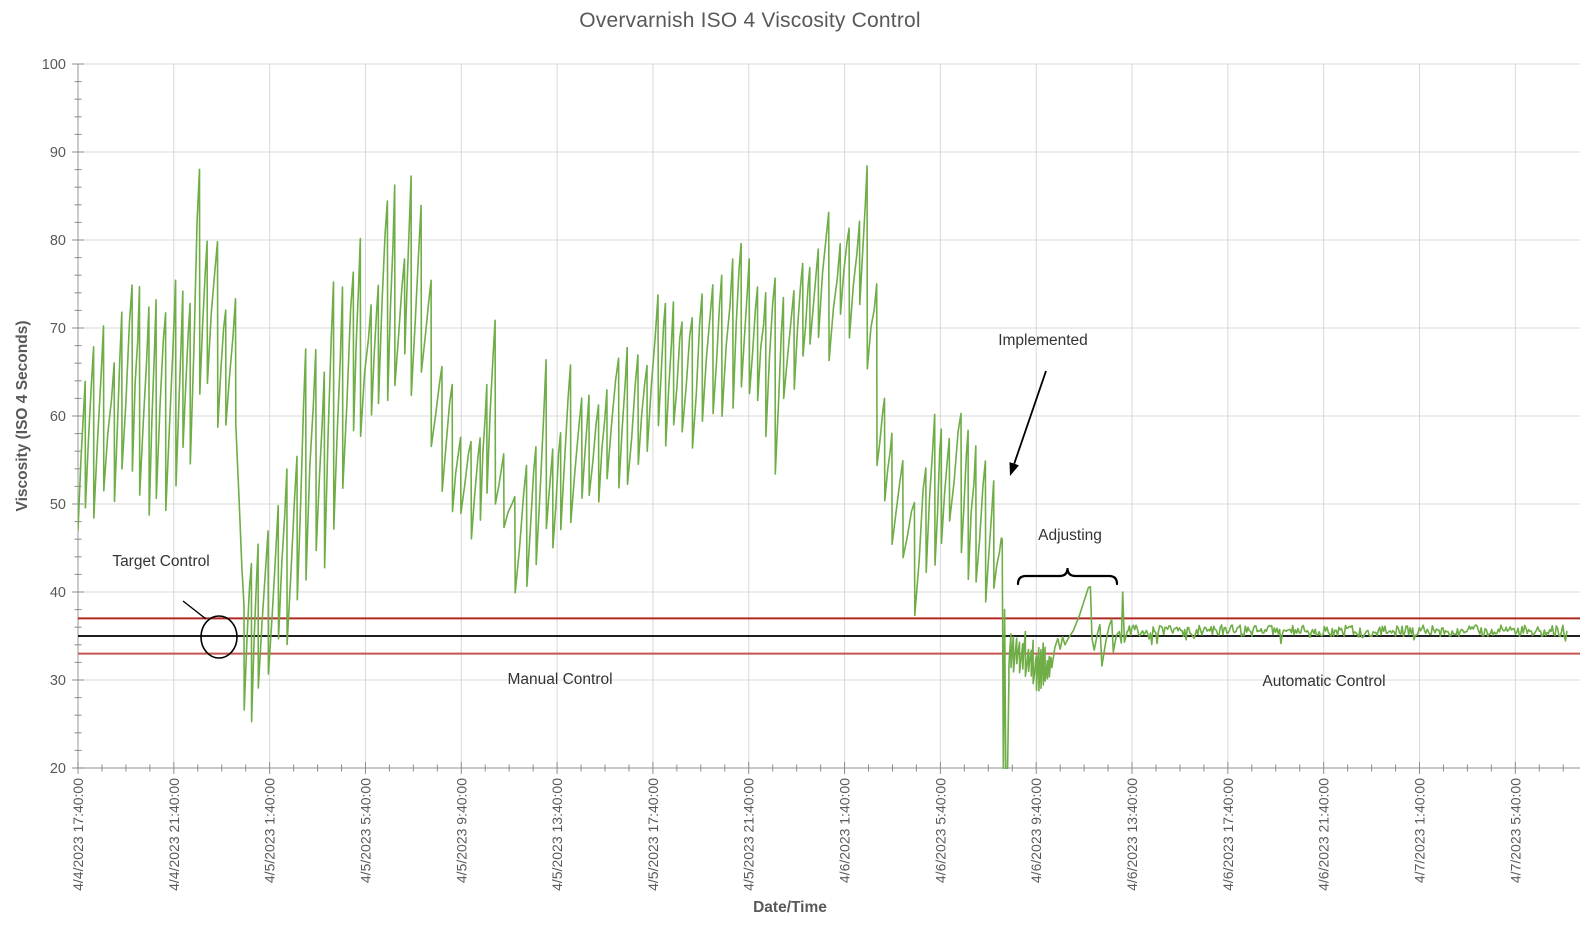 This screenshot has width=1596, height=948. Describe the element at coordinates (58, 593) in the screenshot. I see `y-tick-label: 40` at that location.